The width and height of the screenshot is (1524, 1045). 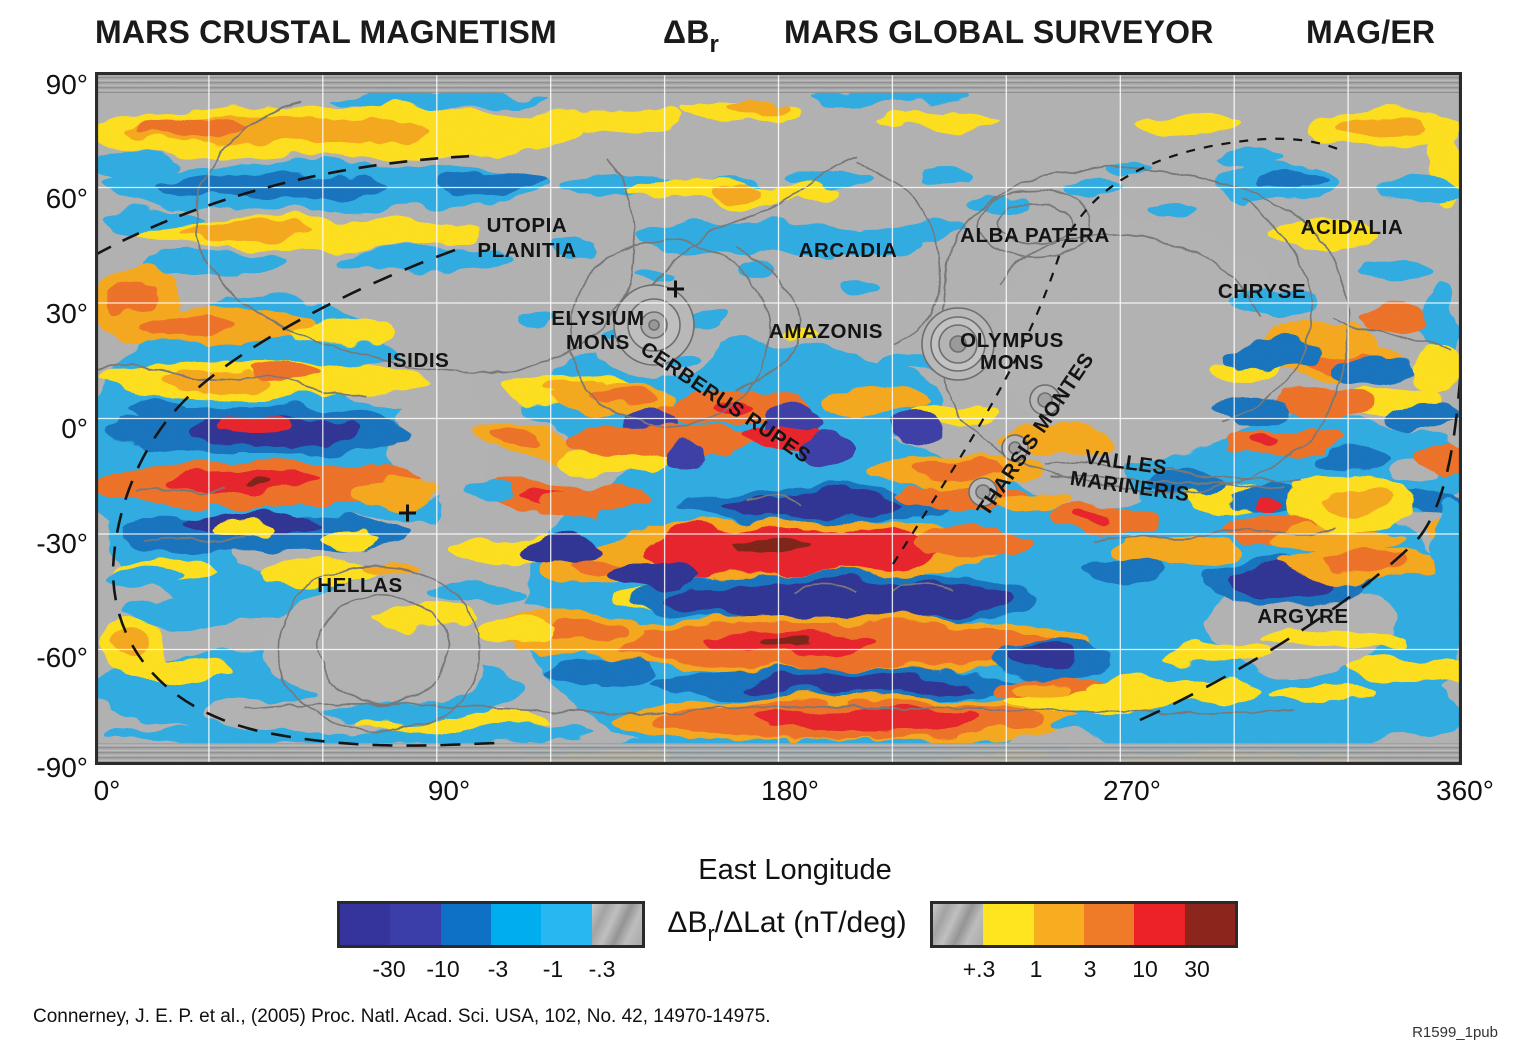 What do you see at coordinates (1090, 969) in the screenshot?
I see `cb-tick-pos3: 3` at bounding box center [1090, 969].